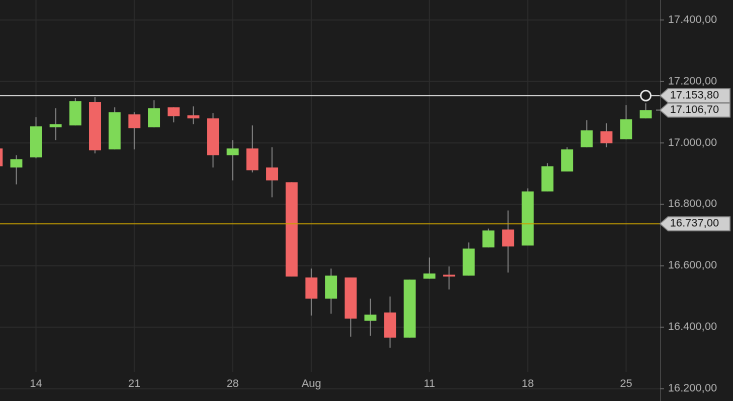 This screenshot has width=733, height=401. What do you see at coordinates (692, 204) in the screenshot?
I see `y-tick-label: 16.800,00` at bounding box center [692, 204].